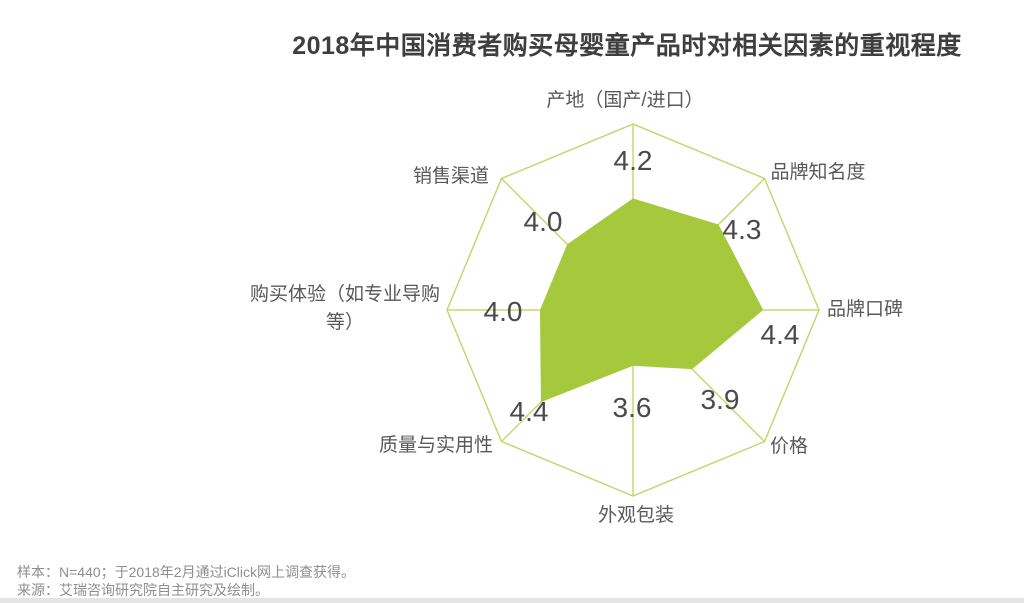 This screenshot has height=603, width=1024. I want to click on axis-label: 销售渠道, so click(451, 176).